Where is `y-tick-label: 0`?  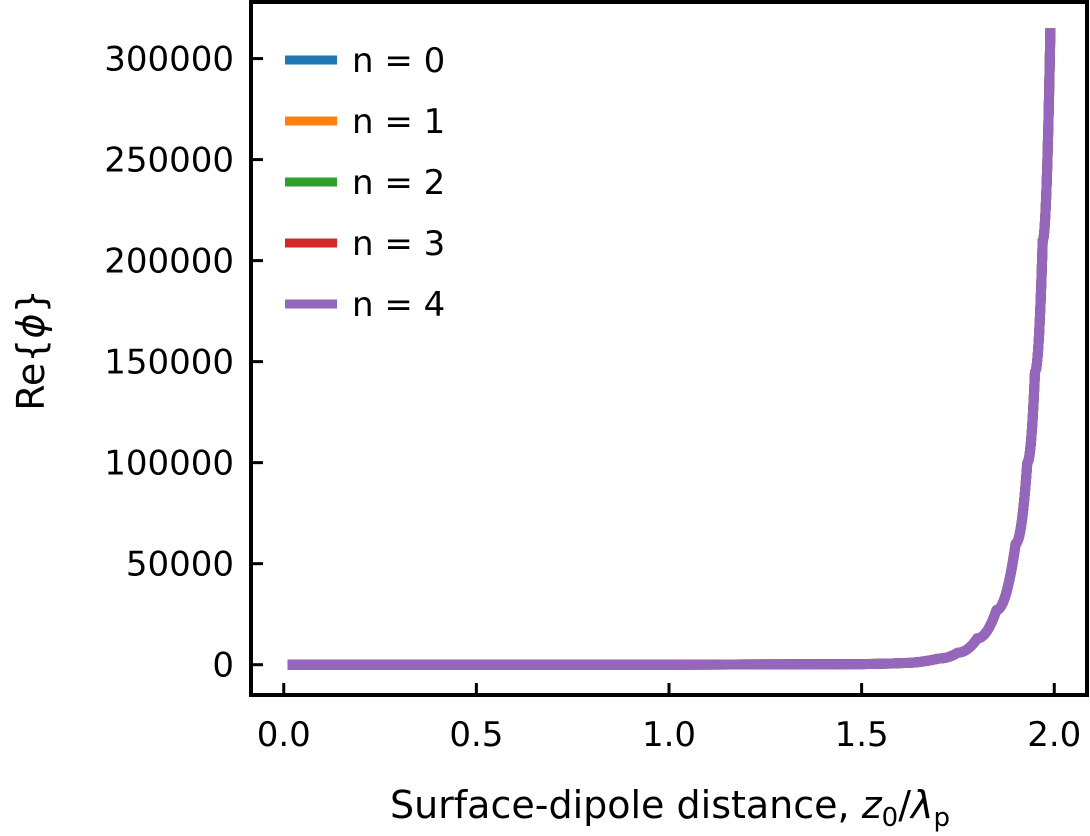
y-tick-label: 0 is located at coordinates (223, 666).